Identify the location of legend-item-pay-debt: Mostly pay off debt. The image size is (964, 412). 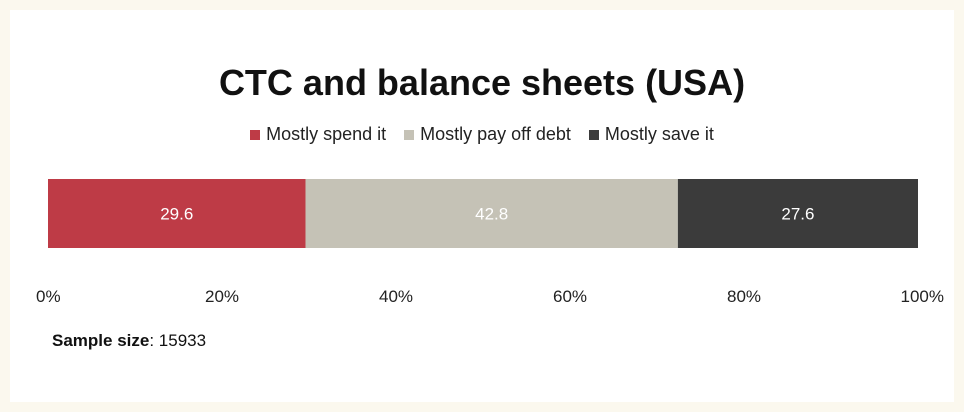
(487, 134).